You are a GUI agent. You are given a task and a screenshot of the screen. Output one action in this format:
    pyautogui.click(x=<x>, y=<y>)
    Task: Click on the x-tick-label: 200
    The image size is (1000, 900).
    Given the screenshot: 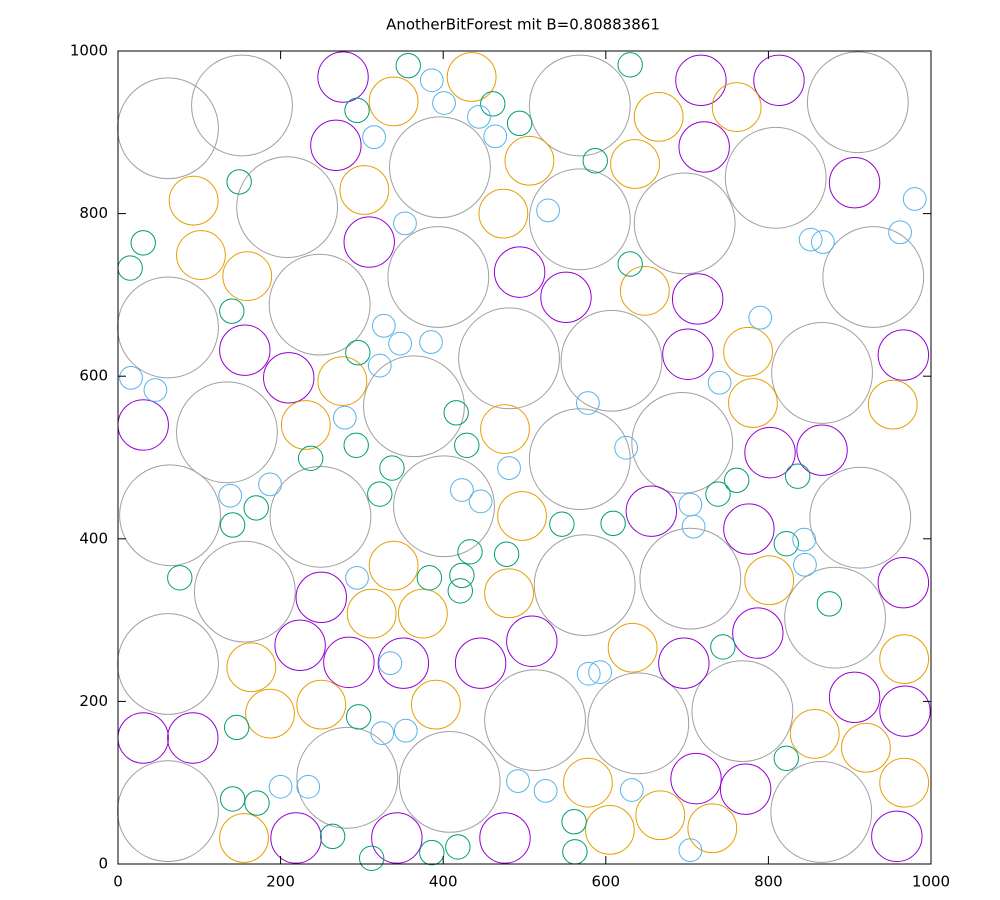 What is the action you would take?
    pyautogui.click(x=280, y=882)
    